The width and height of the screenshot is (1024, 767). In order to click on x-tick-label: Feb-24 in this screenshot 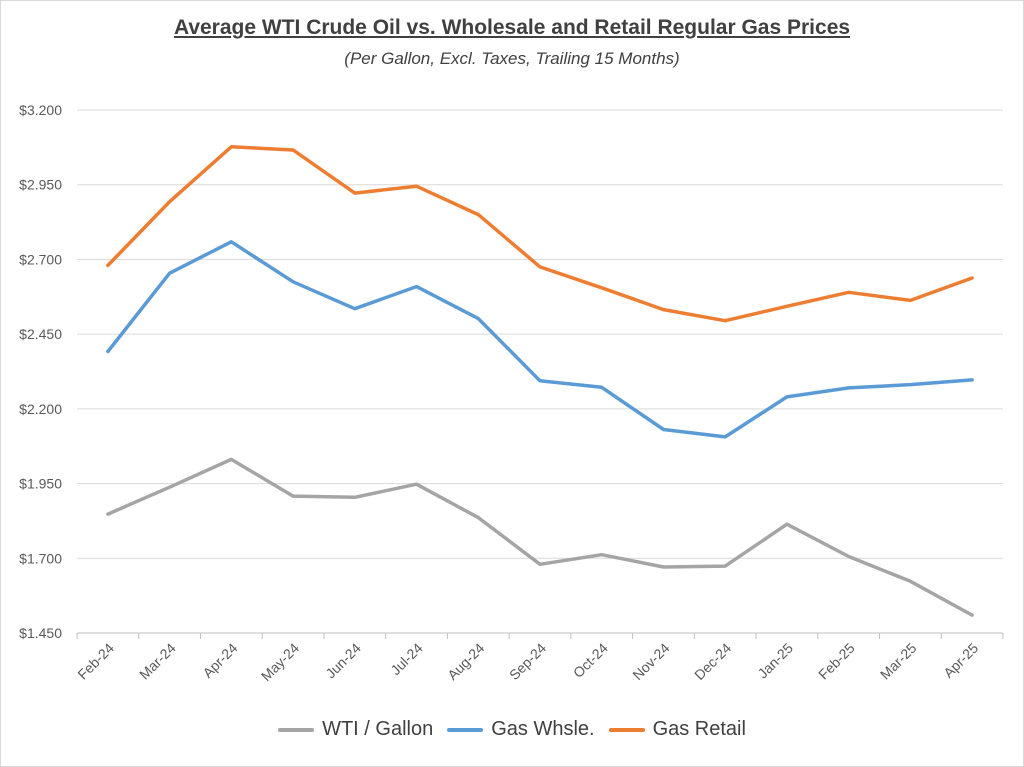, I will do `click(95, 661)`.